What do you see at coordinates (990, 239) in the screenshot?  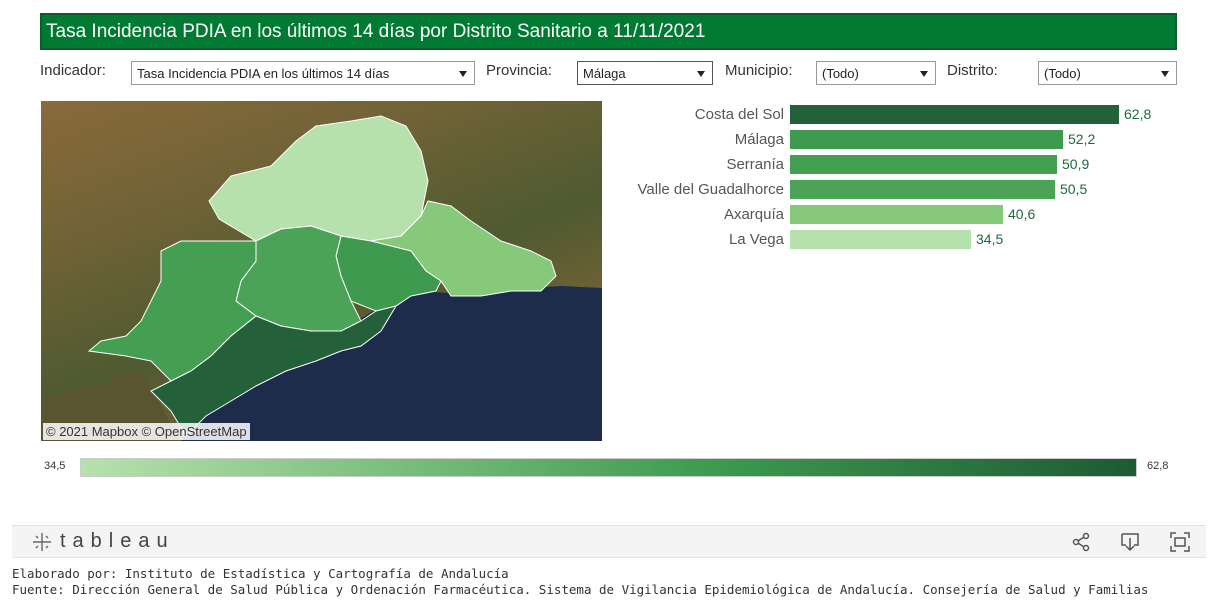 I see `bar-value-label: 34,5` at bounding box center [990, 239].